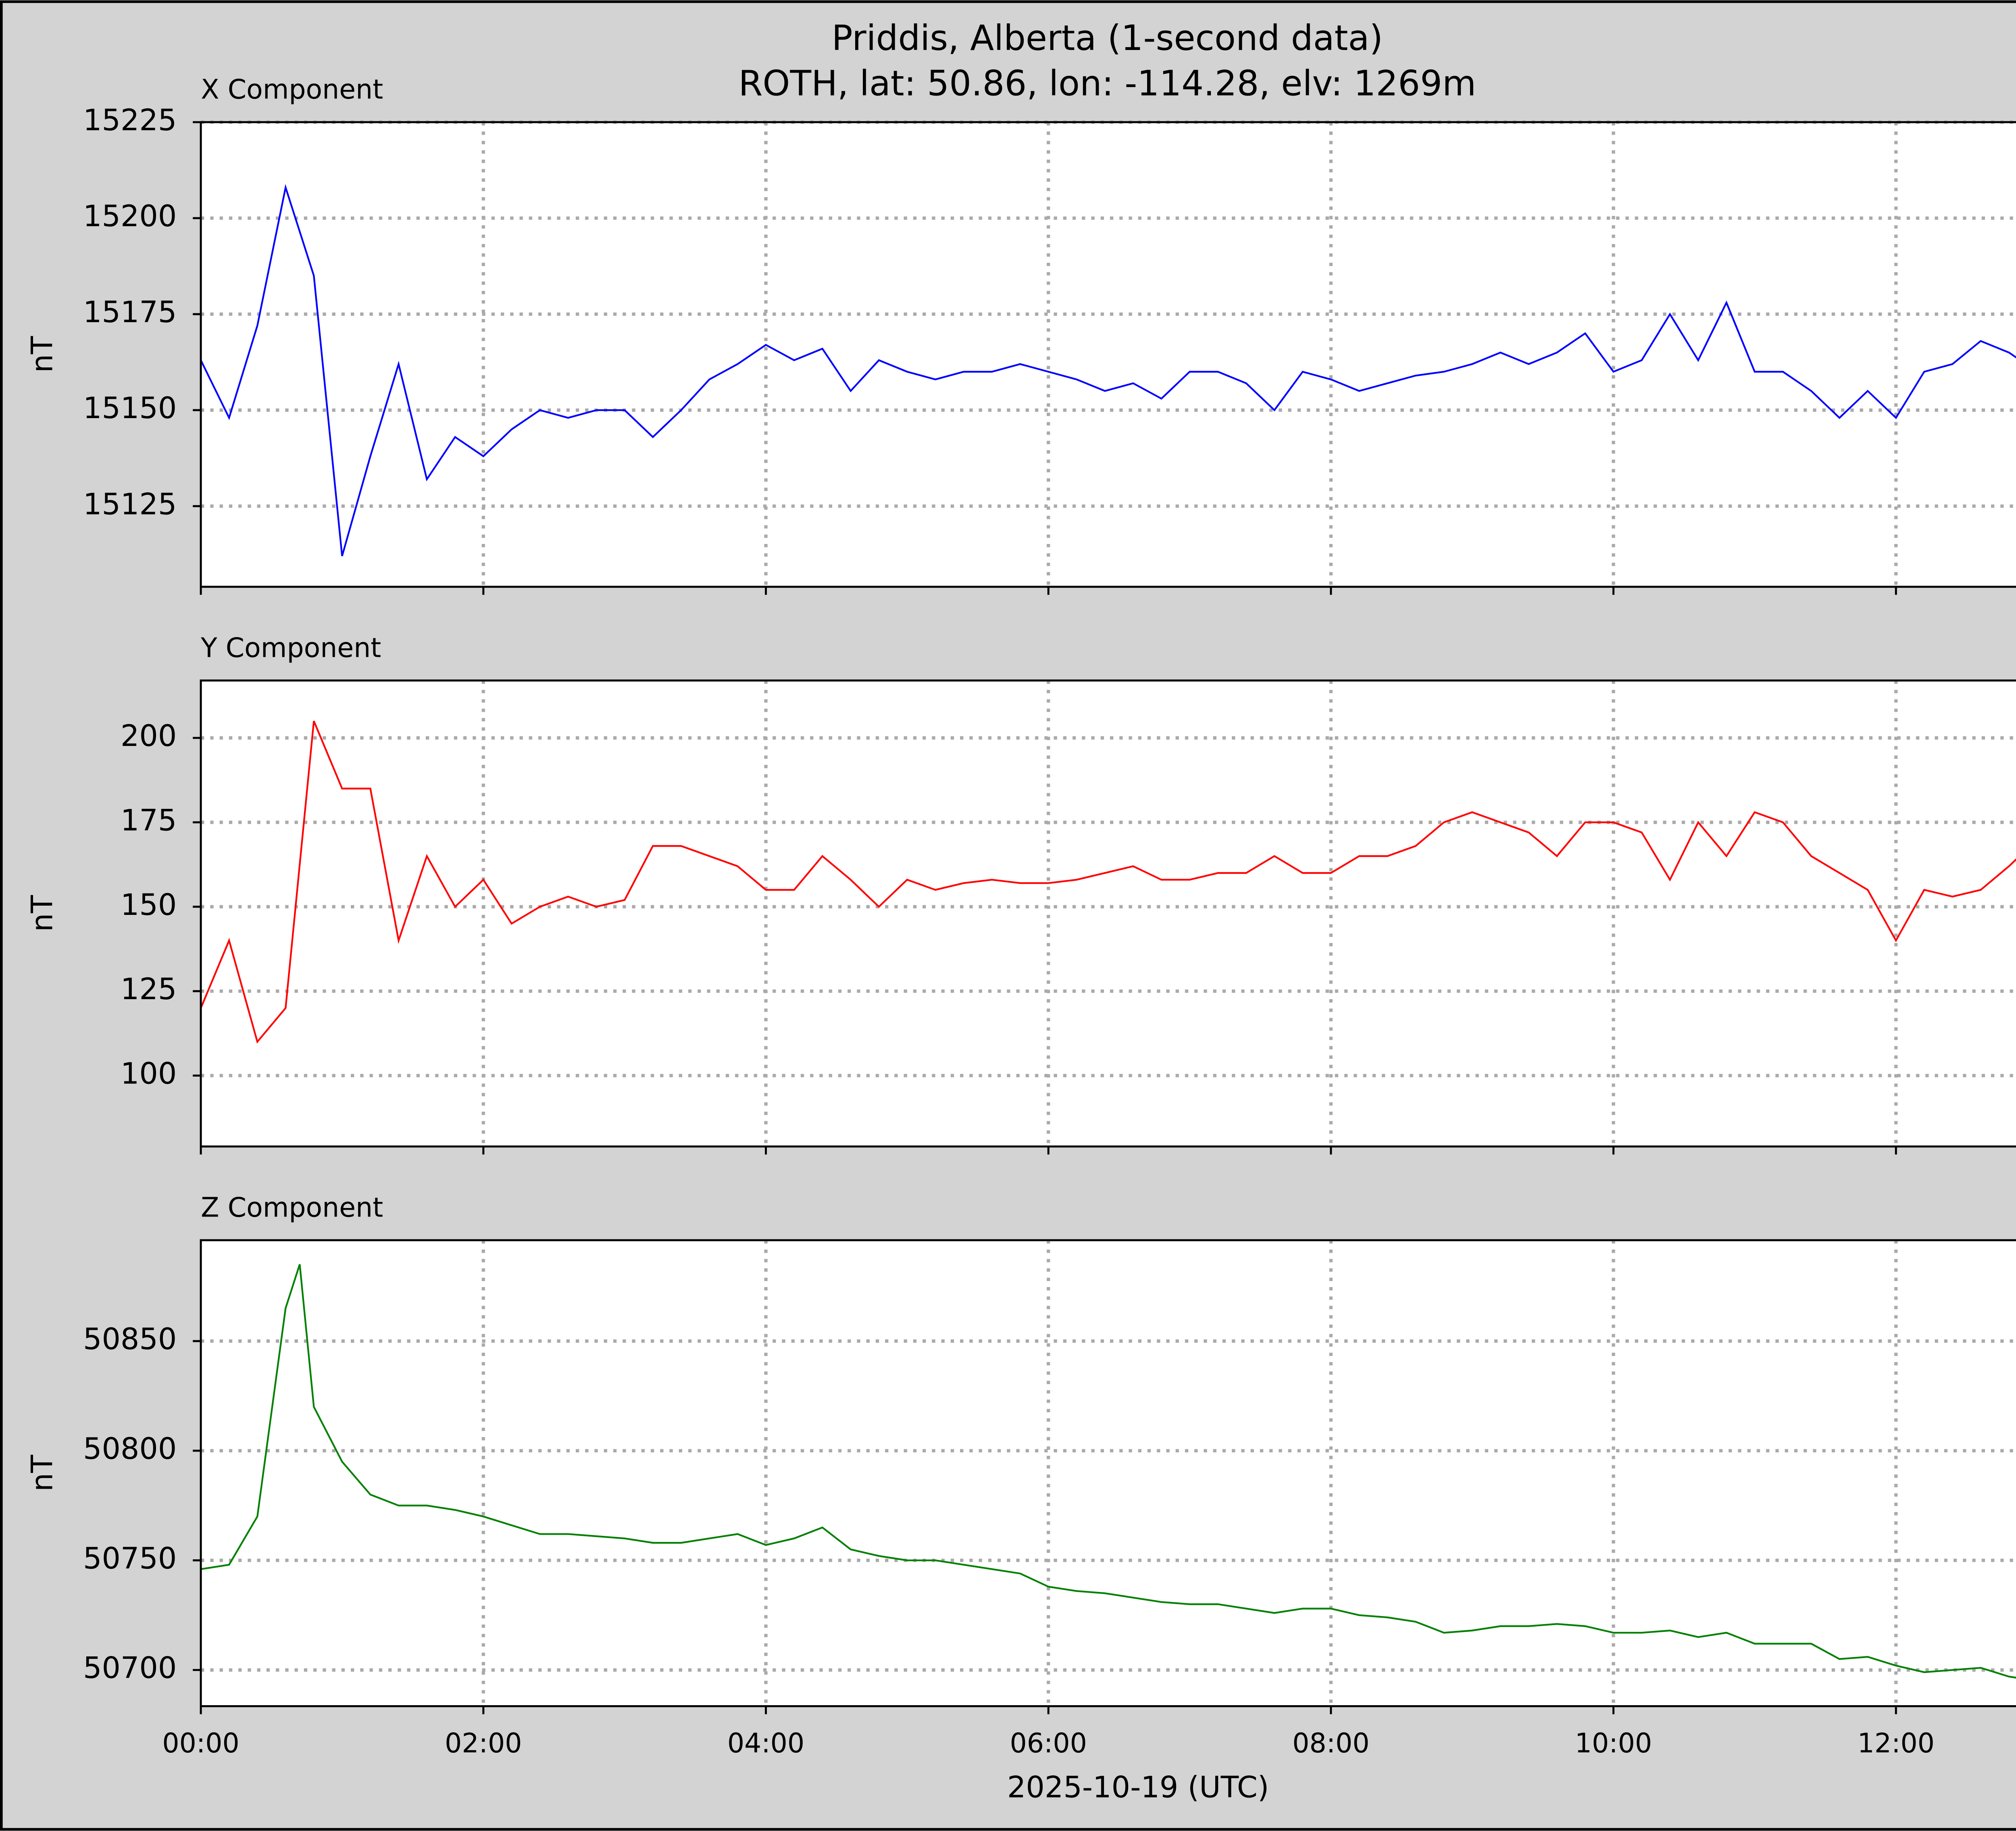 Image resolution: width=2016 pixels, height=1831 pixels. Describe the element at coordinates (149, 905) in the screenshot. I see `y-tick-label: 150` at that location.